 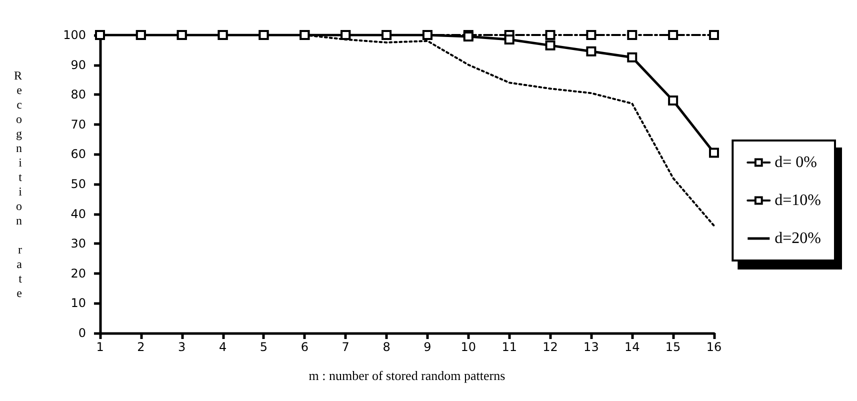 What do you see at coordinates (78, 273) in the screenshot?
I see `y-tick-label: 20` at bounding box center [78, 273].